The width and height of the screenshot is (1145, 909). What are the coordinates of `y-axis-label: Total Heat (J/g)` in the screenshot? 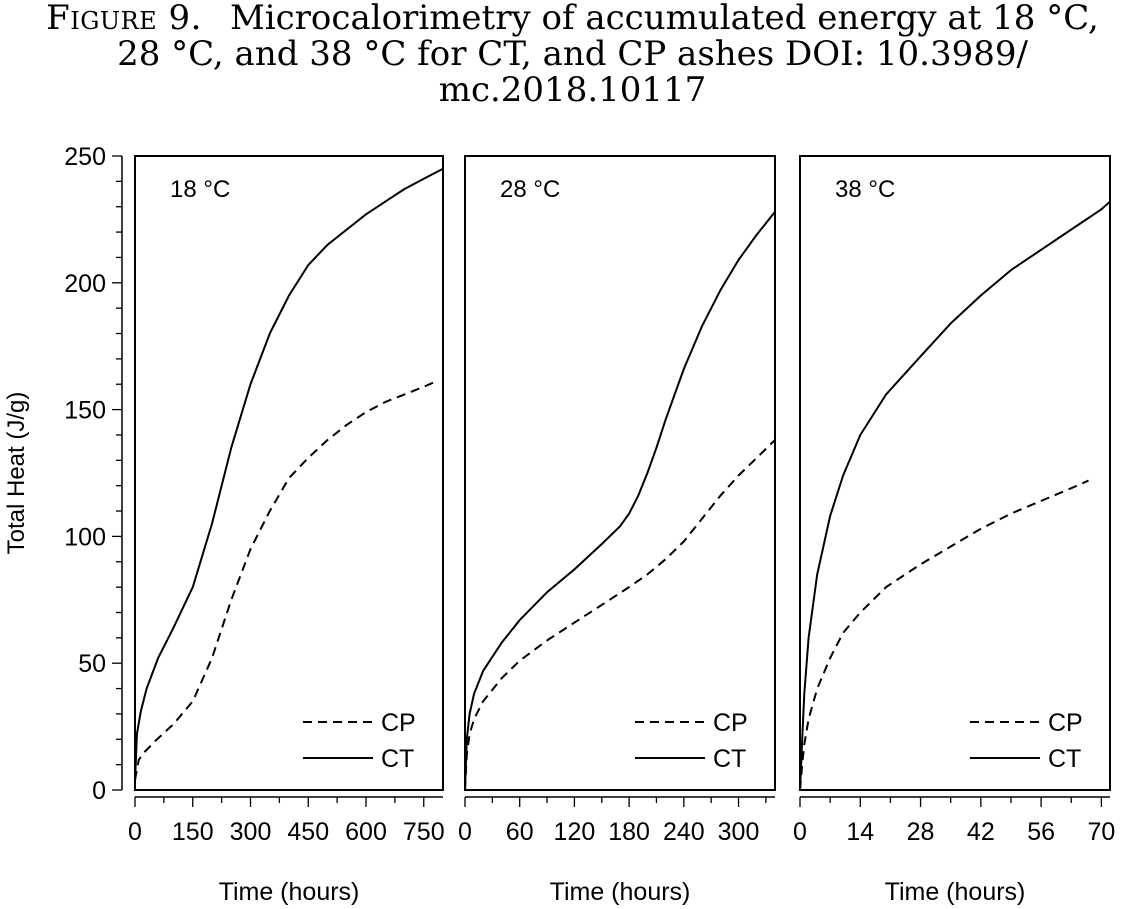 It's located at (16, 473).